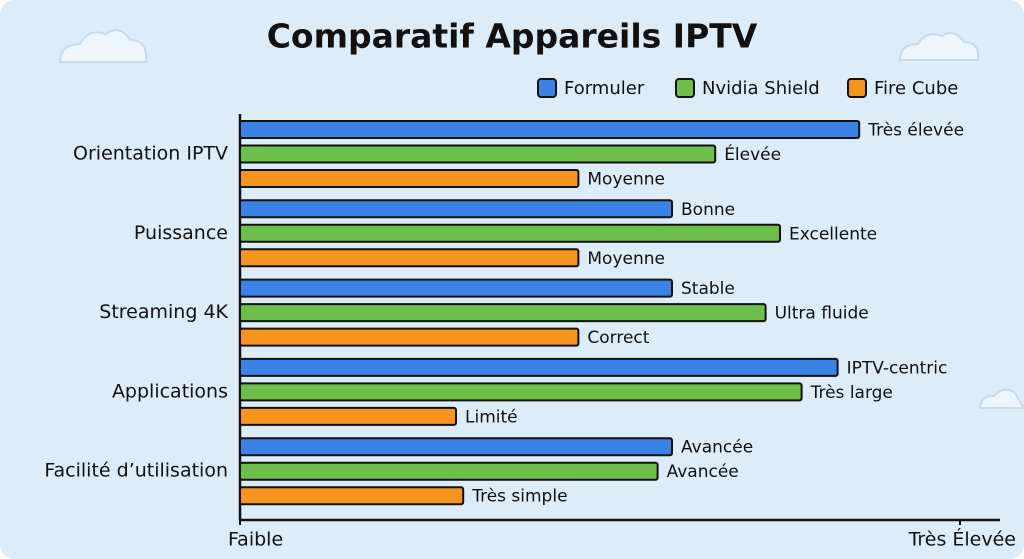  Describe the element at coordinates (163, 312) in the screenshot. I see `category-label: Streaming 4K` at that location.